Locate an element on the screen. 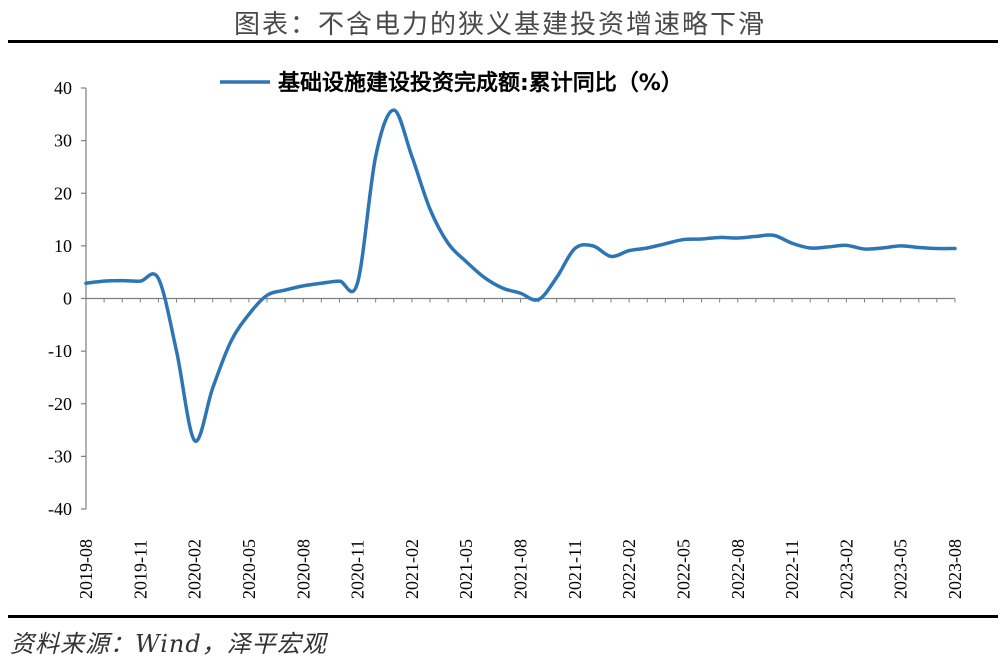 This screenshot has width=1000, height=664. page-title: 图表：不含电力的狭义基建投资增速略下滑 is located at coordinates (499, 25).